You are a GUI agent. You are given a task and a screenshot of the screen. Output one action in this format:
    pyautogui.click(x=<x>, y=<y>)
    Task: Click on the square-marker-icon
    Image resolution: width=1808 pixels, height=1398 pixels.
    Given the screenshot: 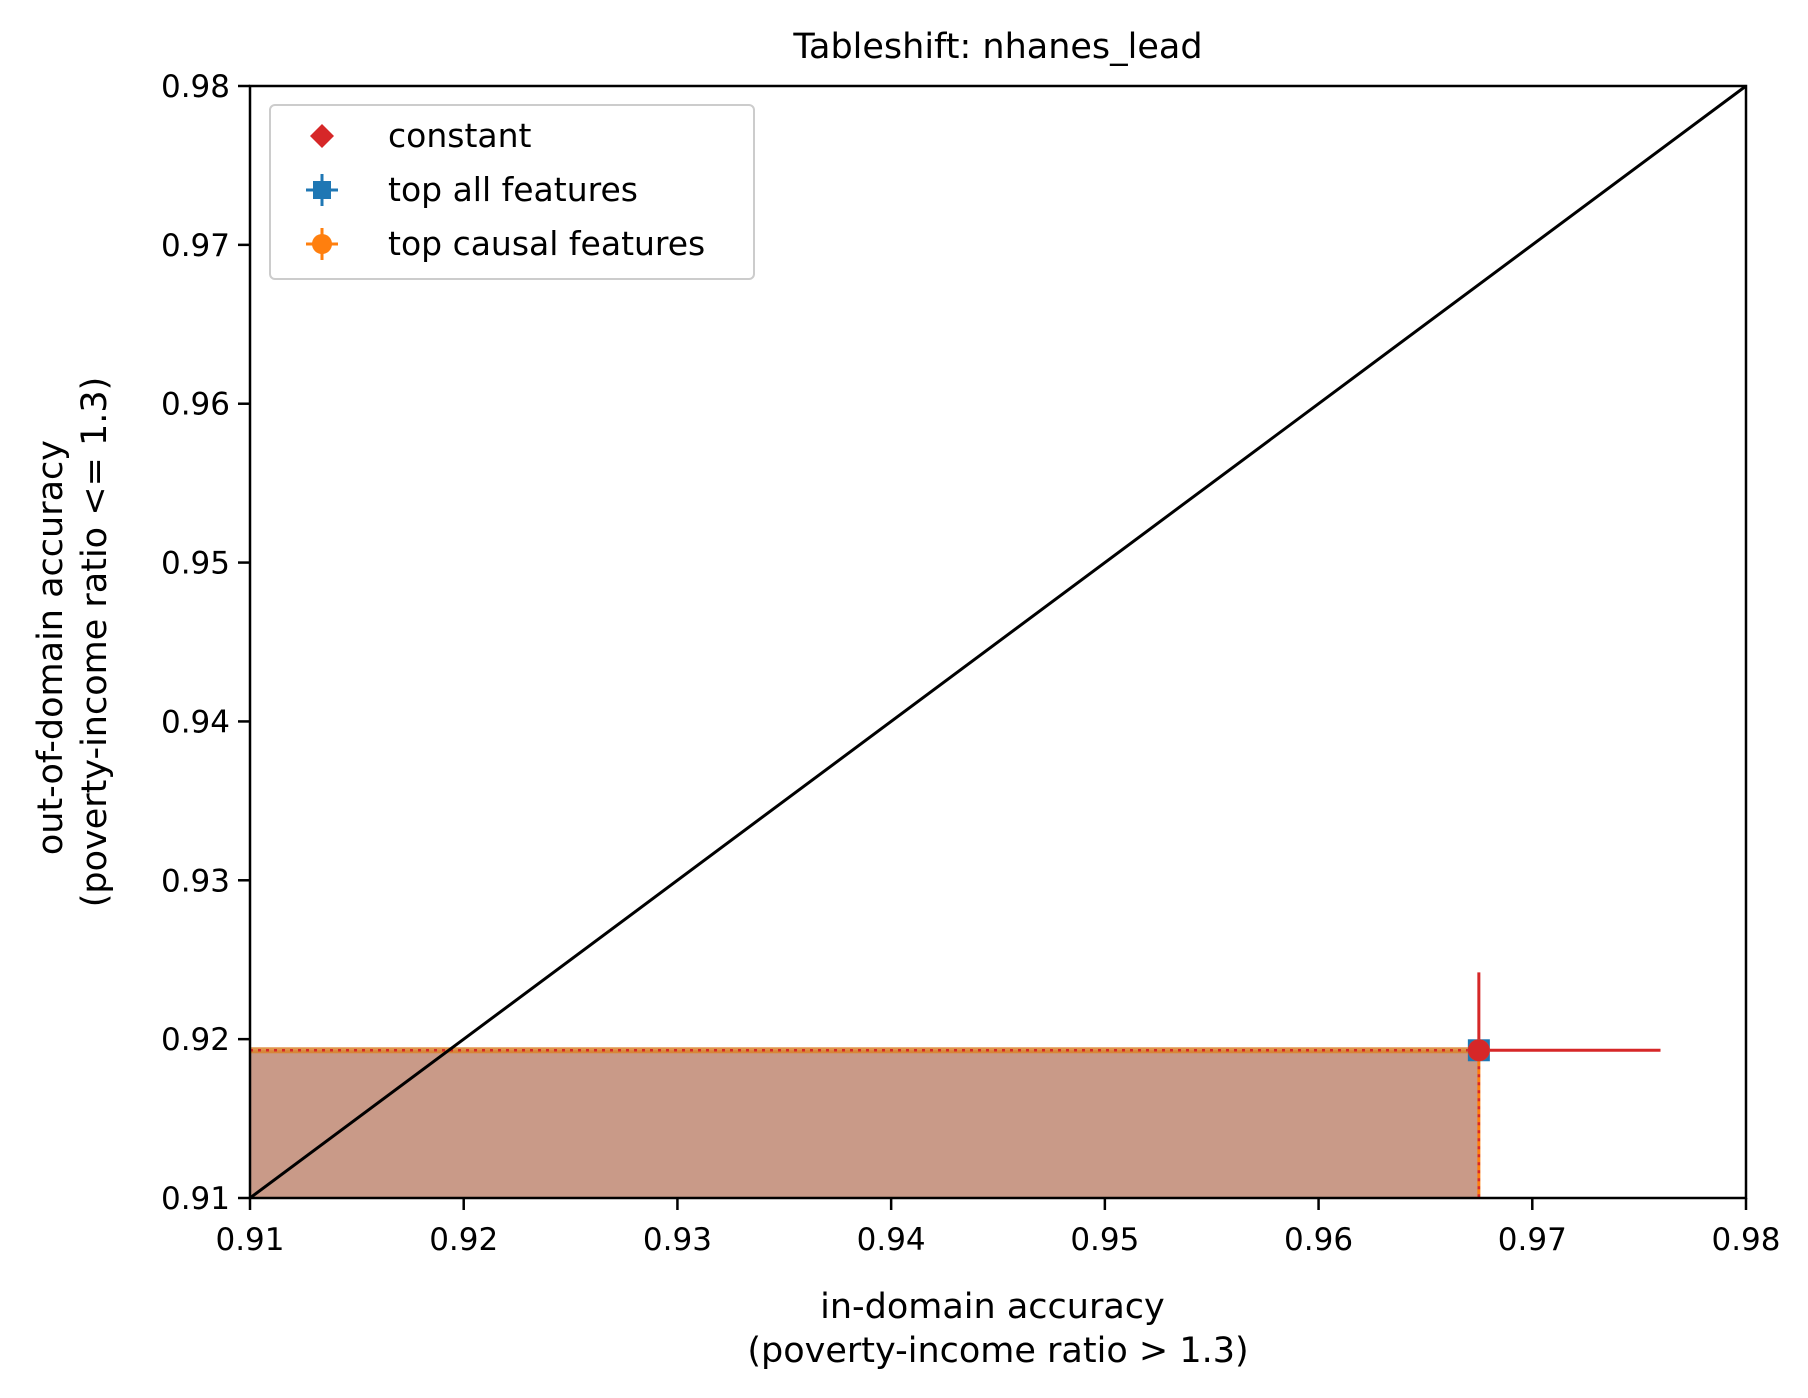 What is the action you would take?
    pyautogui.click(x=322, y=190)
    